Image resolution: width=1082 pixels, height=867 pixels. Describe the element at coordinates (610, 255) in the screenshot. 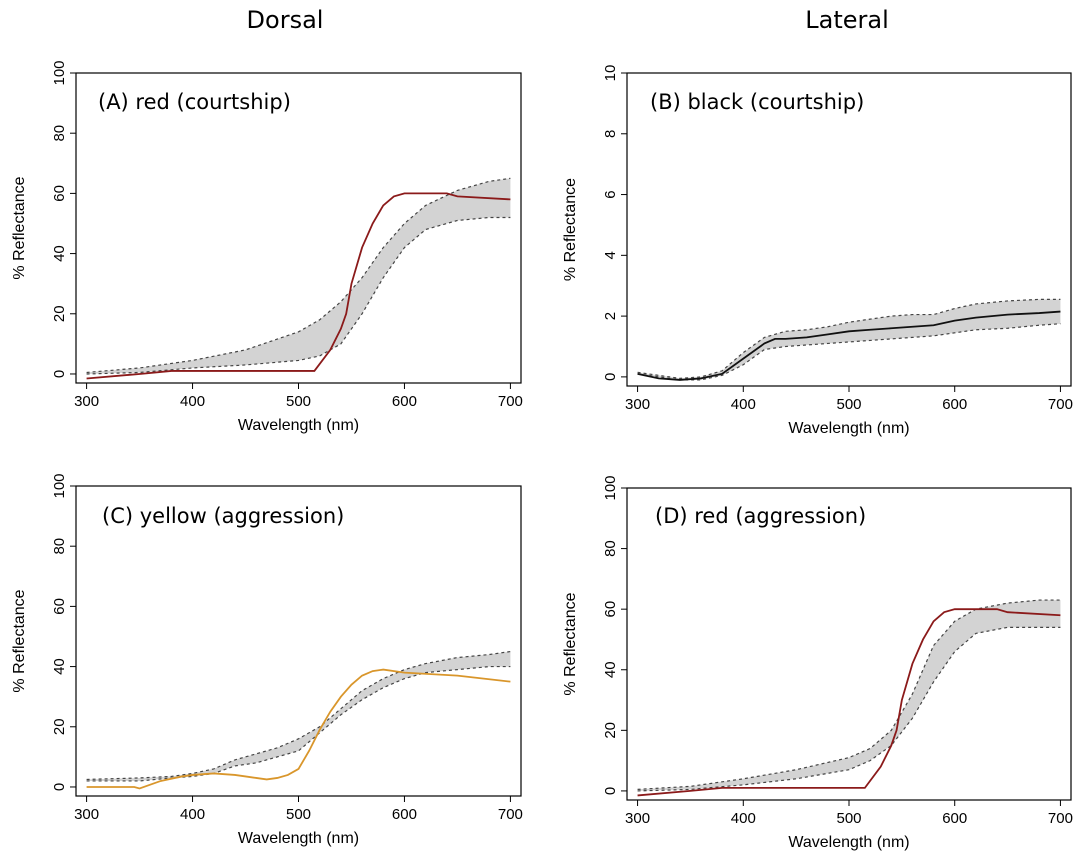

I see `y-tick-label: 4` at that location.